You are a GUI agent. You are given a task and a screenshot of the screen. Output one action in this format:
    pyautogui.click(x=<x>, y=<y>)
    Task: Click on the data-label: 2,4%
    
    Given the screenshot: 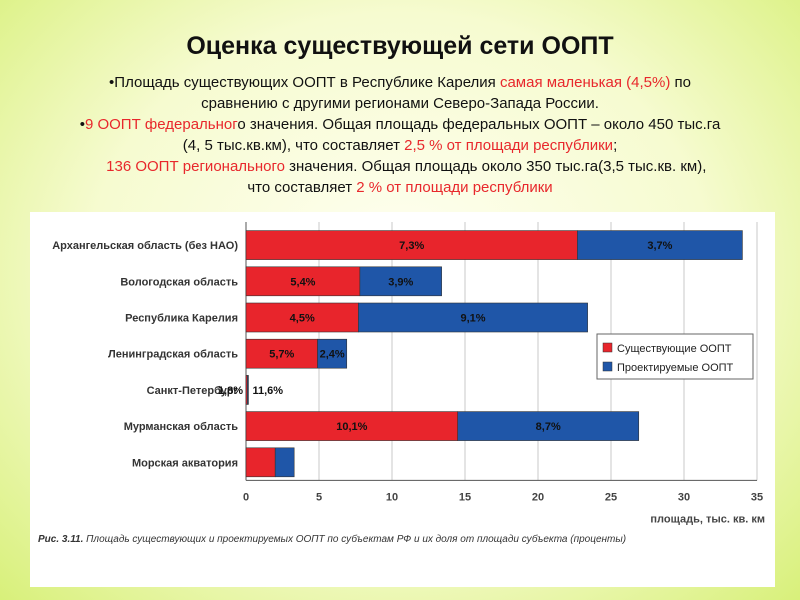 What is the action you would take?
    pyautogui.click(x=332, y=355)
    